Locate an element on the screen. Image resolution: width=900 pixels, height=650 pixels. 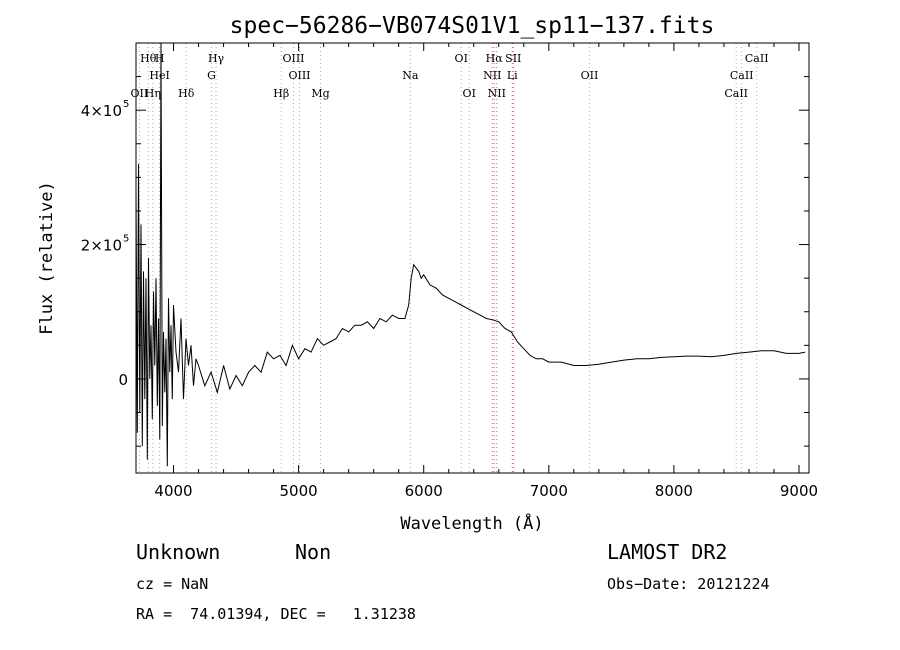
line-label: H is located at coordinates (160, 58).